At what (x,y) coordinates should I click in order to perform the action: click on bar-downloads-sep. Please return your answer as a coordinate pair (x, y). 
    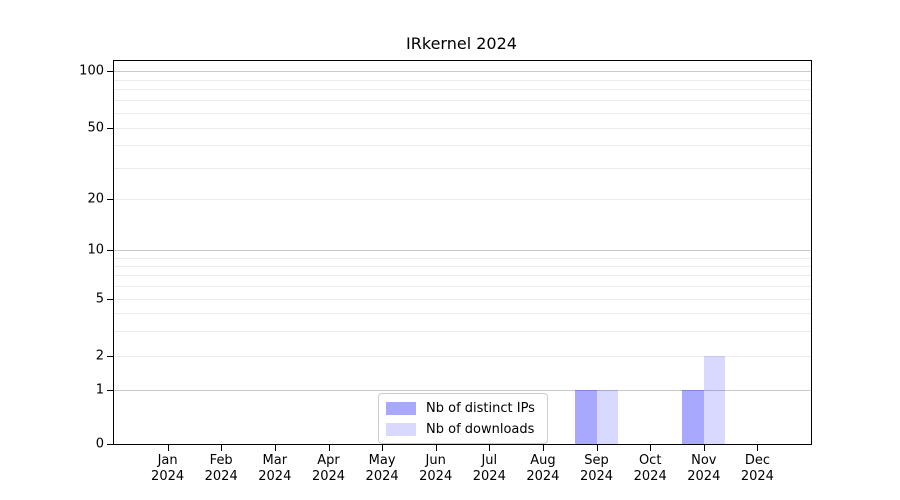
    Looking at the image, I should click on (607, 417).